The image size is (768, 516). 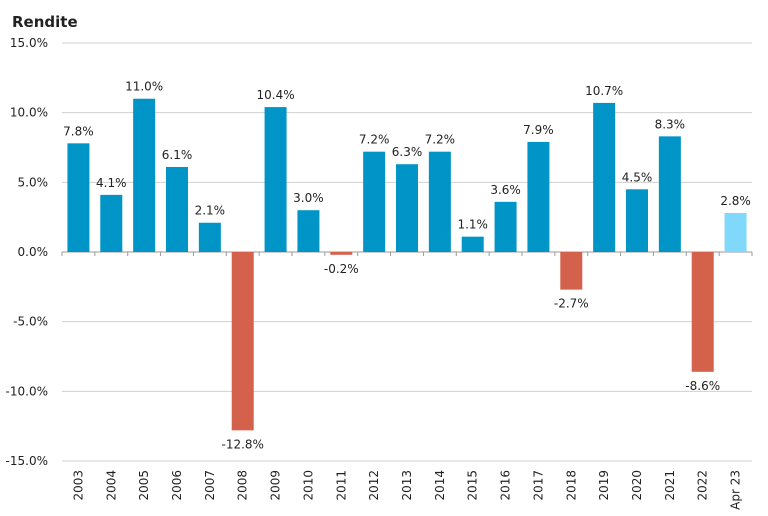 What do you see at coordinates (210, 211) in the screenshot?
I see `data-label: 2.1%` at bounding box center [210, 211].